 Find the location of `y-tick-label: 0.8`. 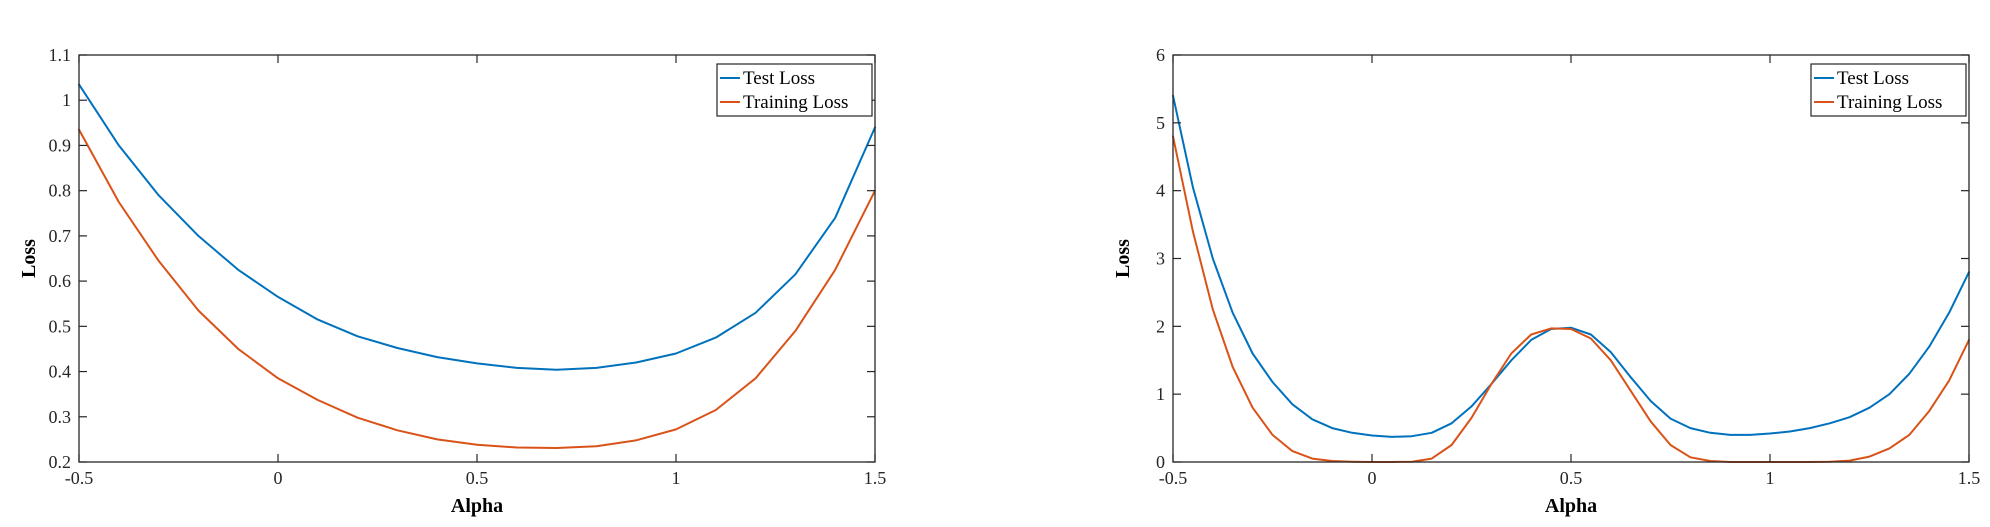

y-tick-label: 0.8 is located at coordinates (60, 191).